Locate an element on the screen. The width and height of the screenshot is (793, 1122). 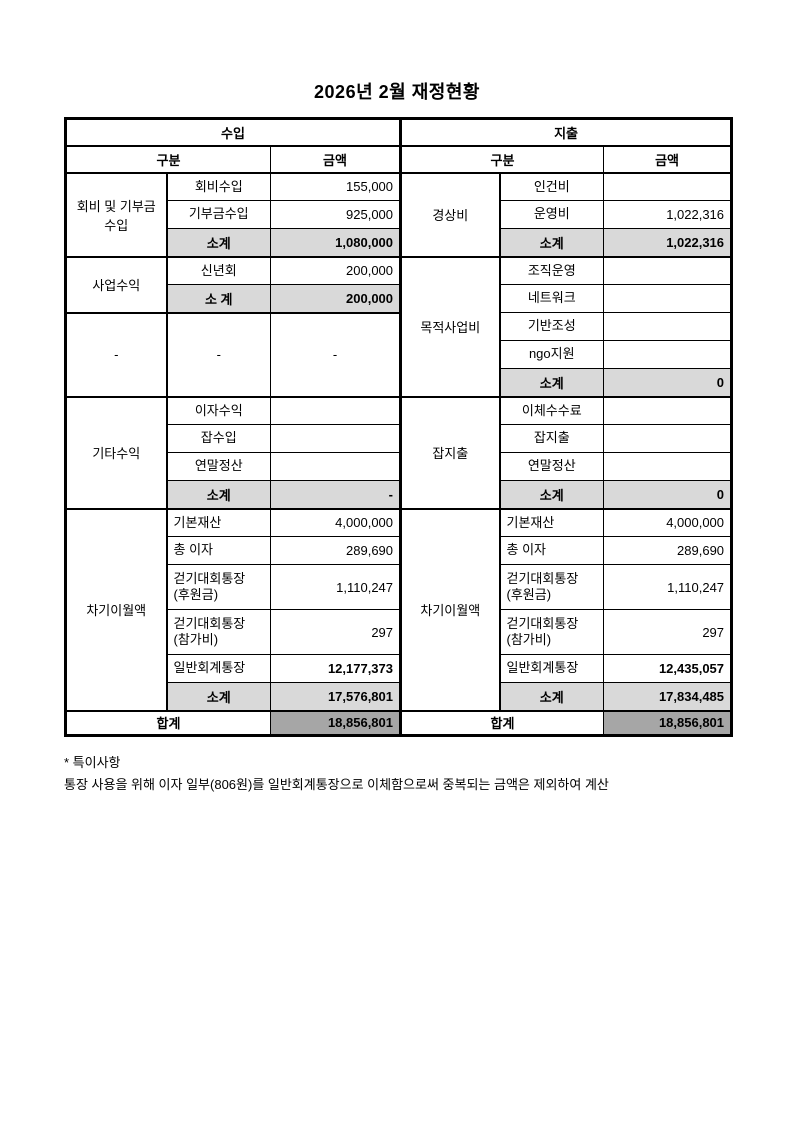
expense-item-label: 조직운영 is located at coordinates (552, 270).